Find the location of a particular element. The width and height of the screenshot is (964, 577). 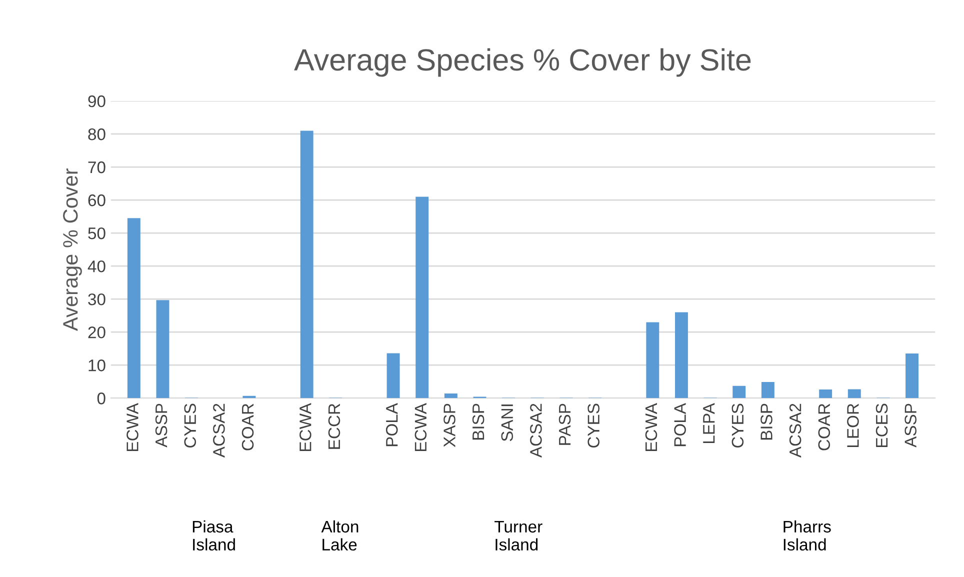

x-tick-label: PASP is located at coordinates (564, 424).